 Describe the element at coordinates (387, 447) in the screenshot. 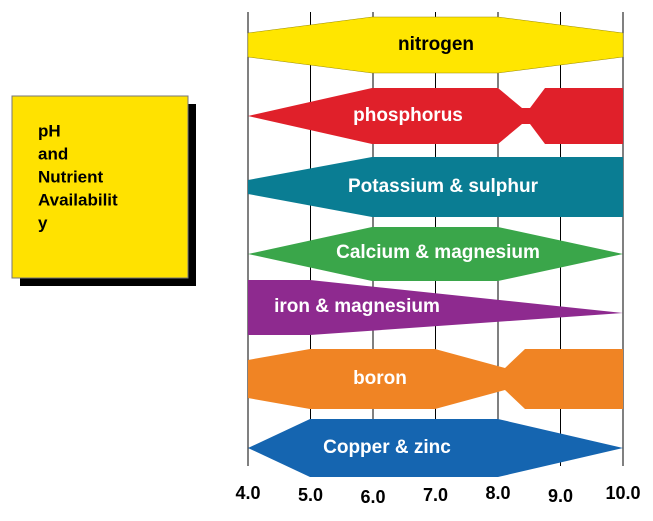

I see `band-label: Copper & zinc` at that location.